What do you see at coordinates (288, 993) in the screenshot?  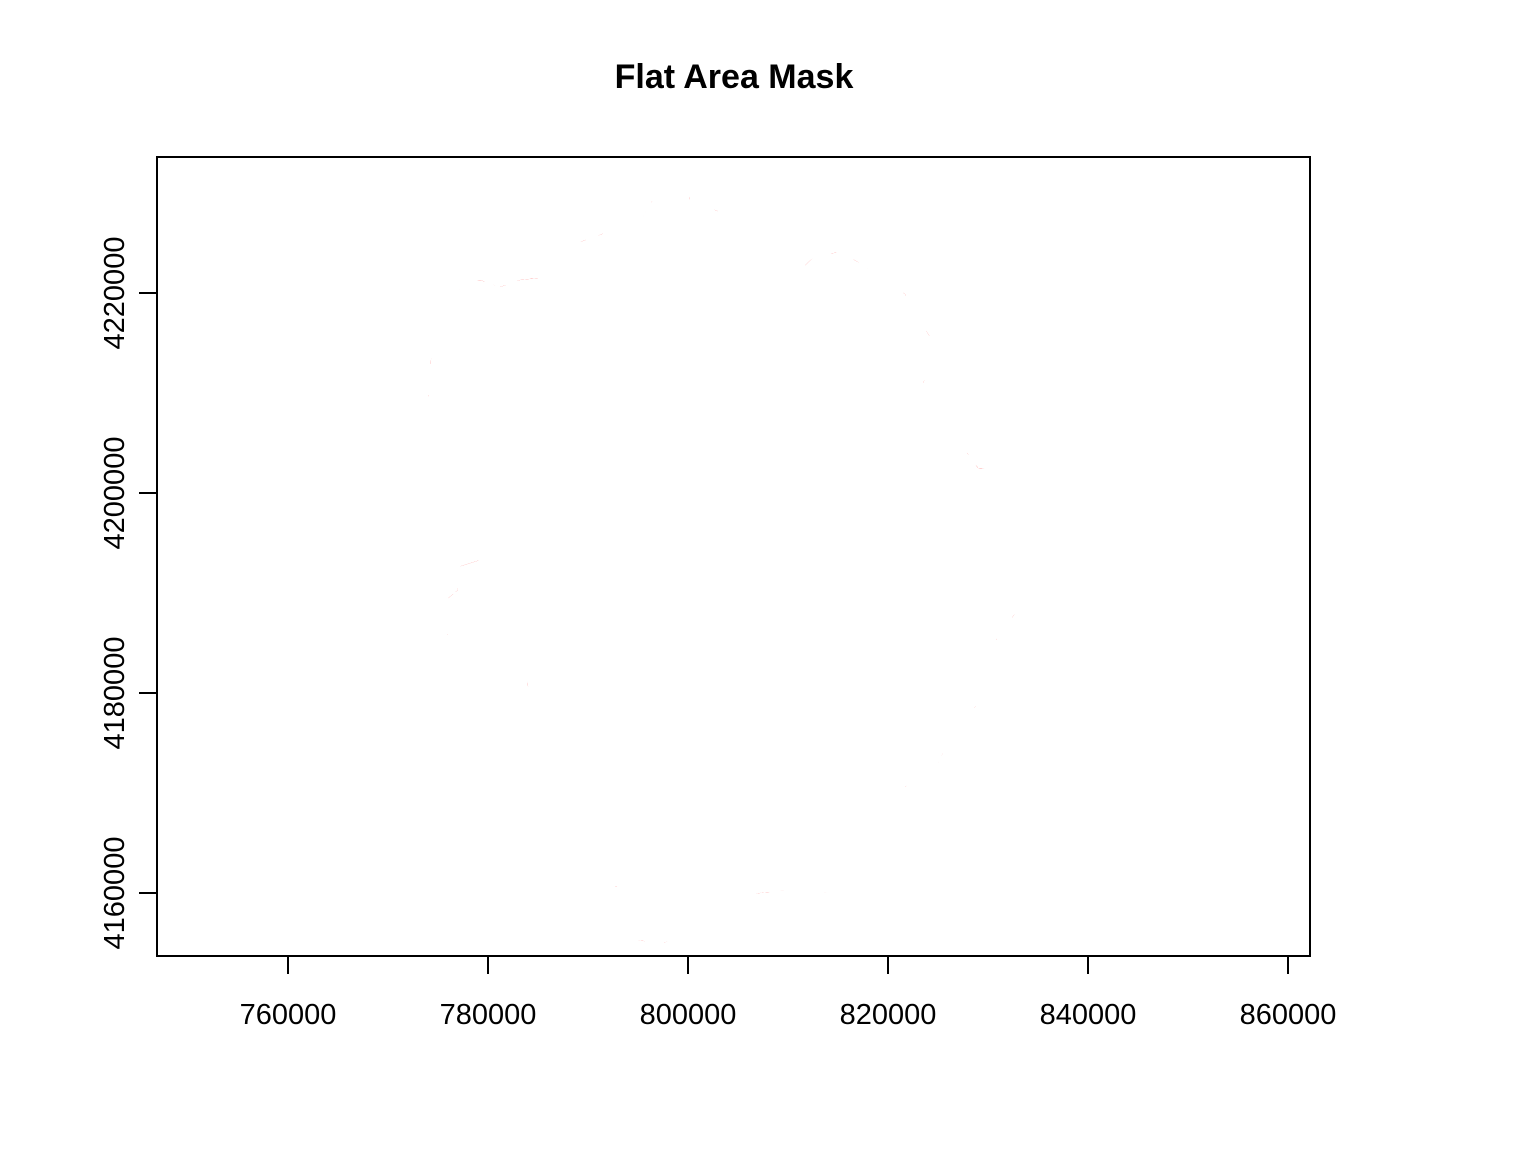 I see `x-tick: 760000` at bounding box center [288, 993].